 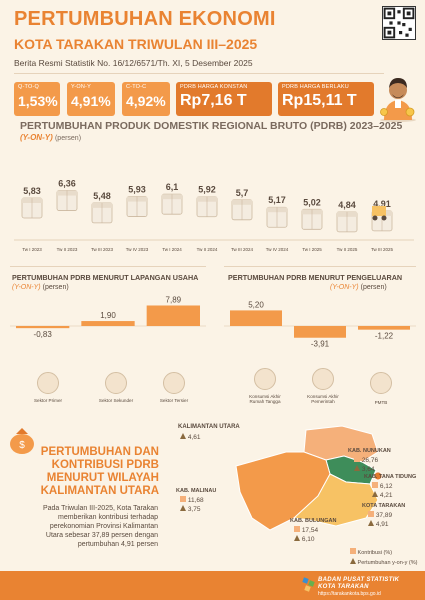 What do you see at coordinates (116, 400) in the screenshot?
I see `cat-label-sekunder: Sektor Sekunder` at bounding box center [116, 400].